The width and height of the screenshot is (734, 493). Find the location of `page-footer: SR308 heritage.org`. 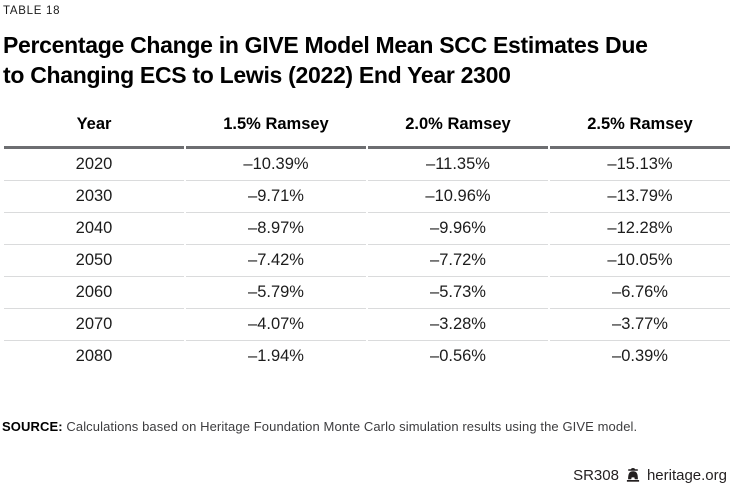

page-footer: SR308 heritage.org is located at coordinates (650, 475).